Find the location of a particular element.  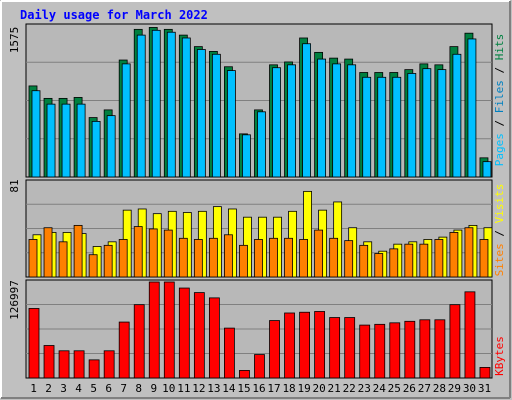

x-tick-label-day-21: 21 is located at coordinates (334, 388).